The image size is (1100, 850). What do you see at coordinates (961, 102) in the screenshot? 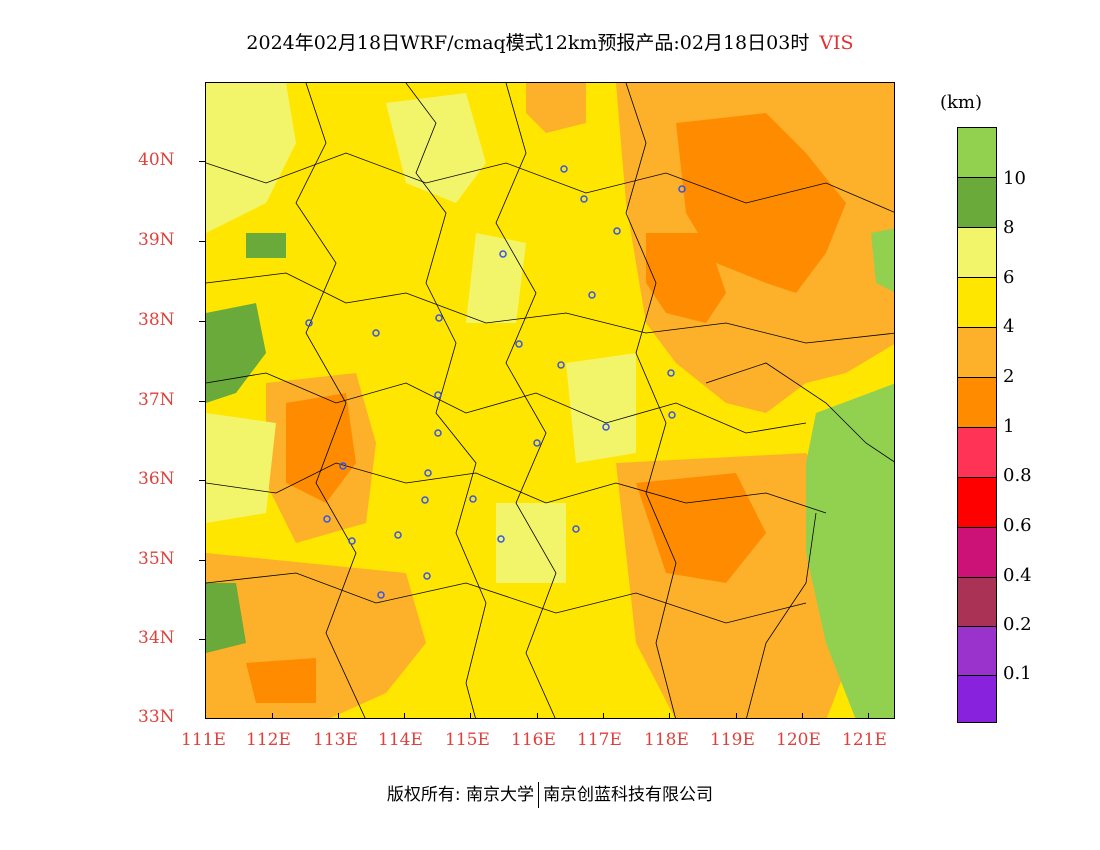
I see `colorbar-unit: (km)` at bounding box center [961, 102].